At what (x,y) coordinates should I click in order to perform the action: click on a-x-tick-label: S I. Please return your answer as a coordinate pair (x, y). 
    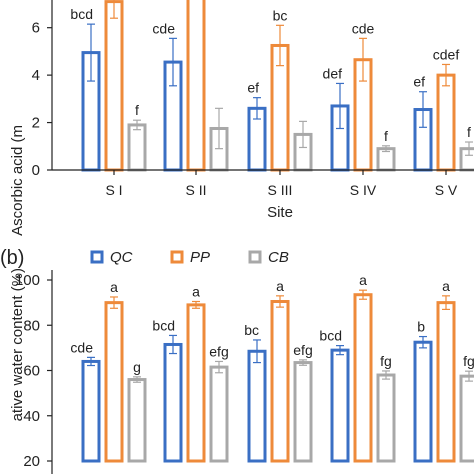
    Looking at the image, I should click on (113, 190).